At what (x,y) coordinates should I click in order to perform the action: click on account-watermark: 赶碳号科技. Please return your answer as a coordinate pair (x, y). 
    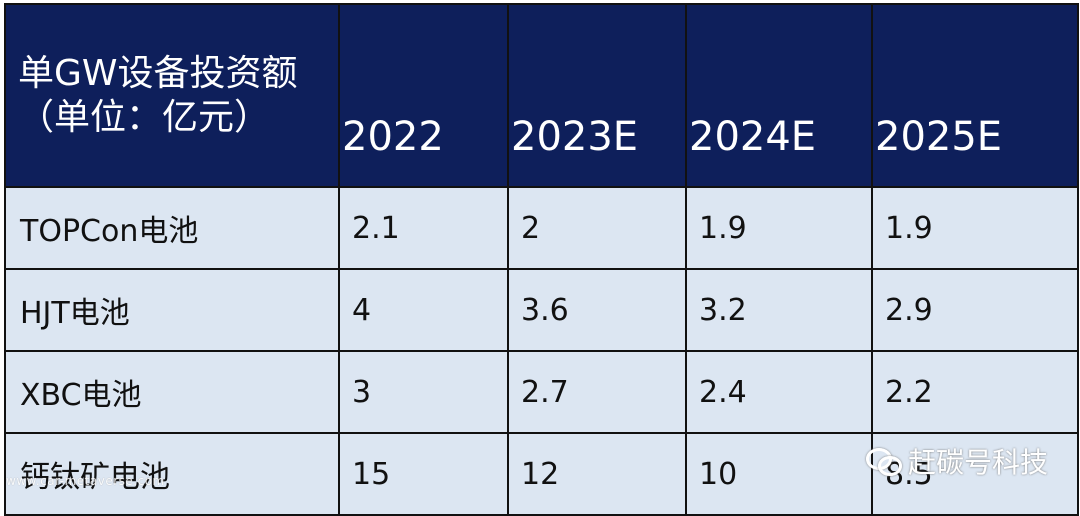
    Looking at the image, I should click on (957, 461).